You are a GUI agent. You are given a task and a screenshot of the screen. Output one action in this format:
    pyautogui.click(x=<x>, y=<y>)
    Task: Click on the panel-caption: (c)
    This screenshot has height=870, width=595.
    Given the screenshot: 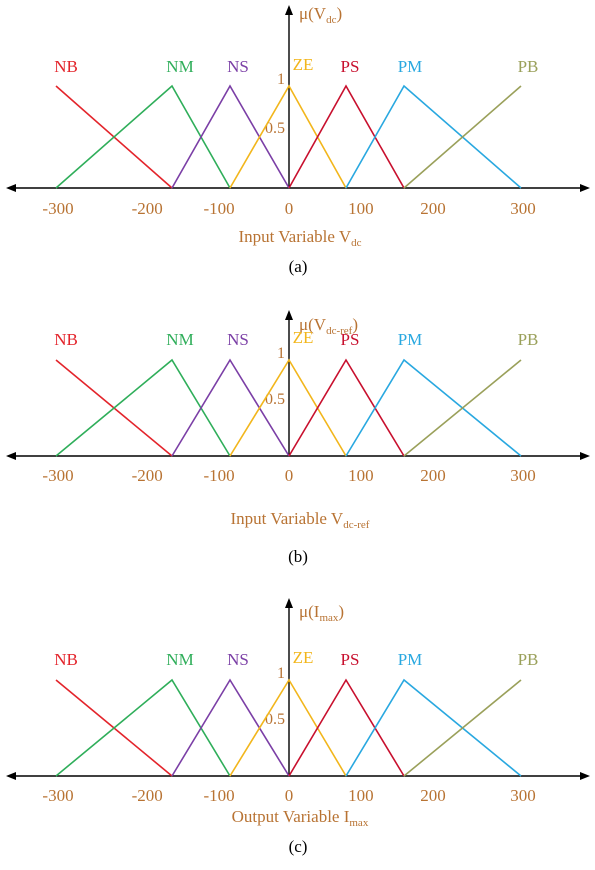 What is the action you would take?
    pyautogui.click(x=298, y=846)
    